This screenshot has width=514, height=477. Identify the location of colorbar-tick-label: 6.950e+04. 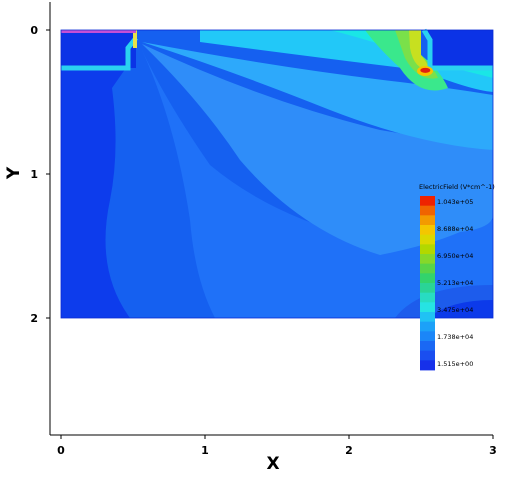
(455, 256).